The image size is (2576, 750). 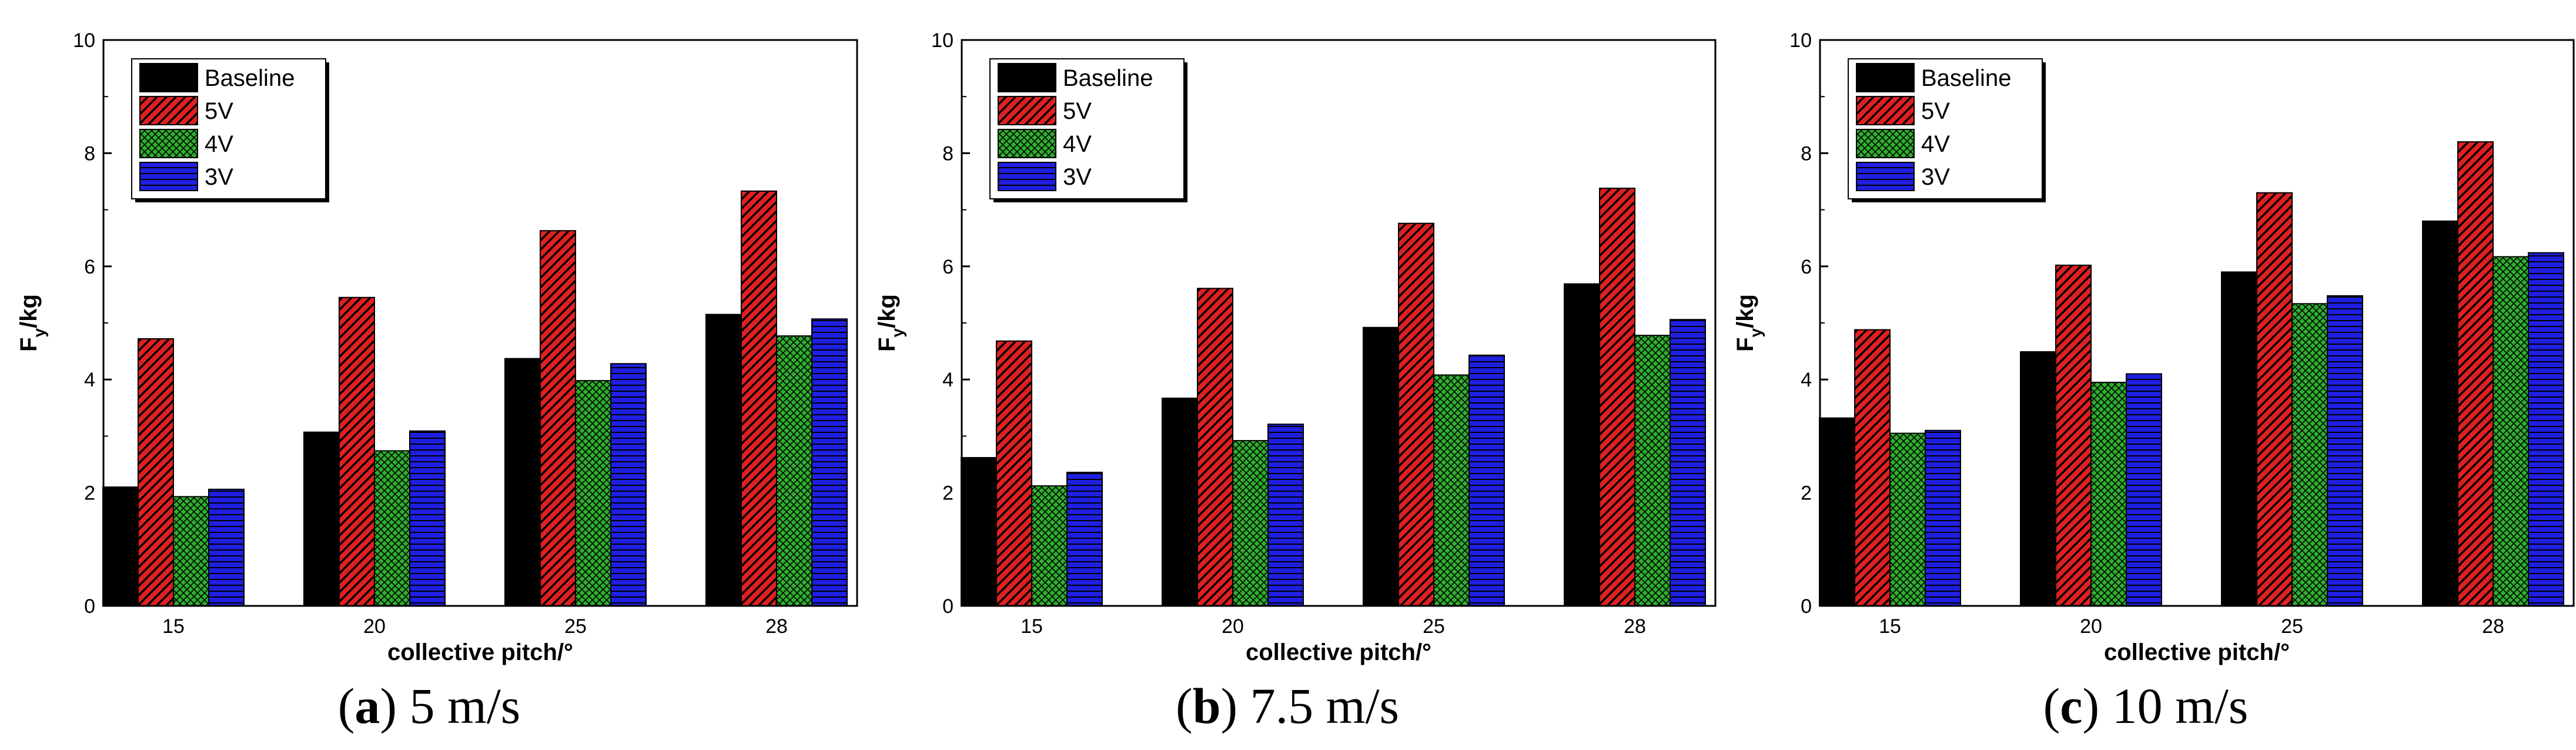 What do you see at coordinates (367, 706) in the screenshot?
I see `panel-letter-a: a` at bounding box center [367, 706].